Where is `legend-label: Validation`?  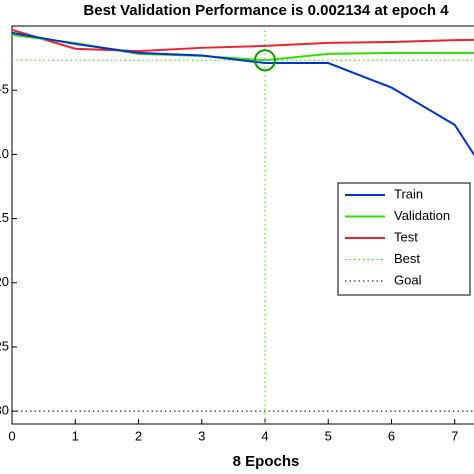 legend-label: Validation is located at coordinates (422, 215).